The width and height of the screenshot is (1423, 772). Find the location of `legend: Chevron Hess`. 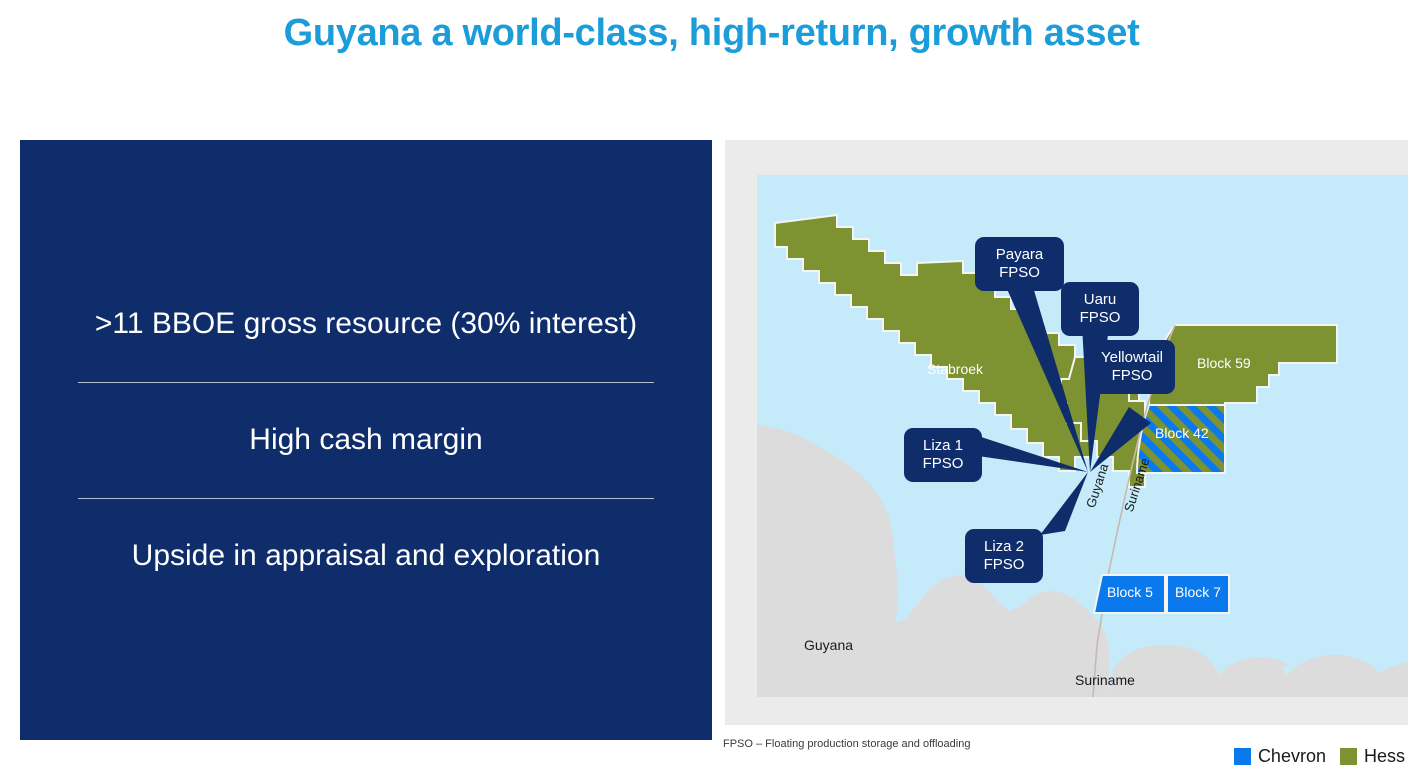

legend: Chevron Hess is located at coordinates (1319, 756).